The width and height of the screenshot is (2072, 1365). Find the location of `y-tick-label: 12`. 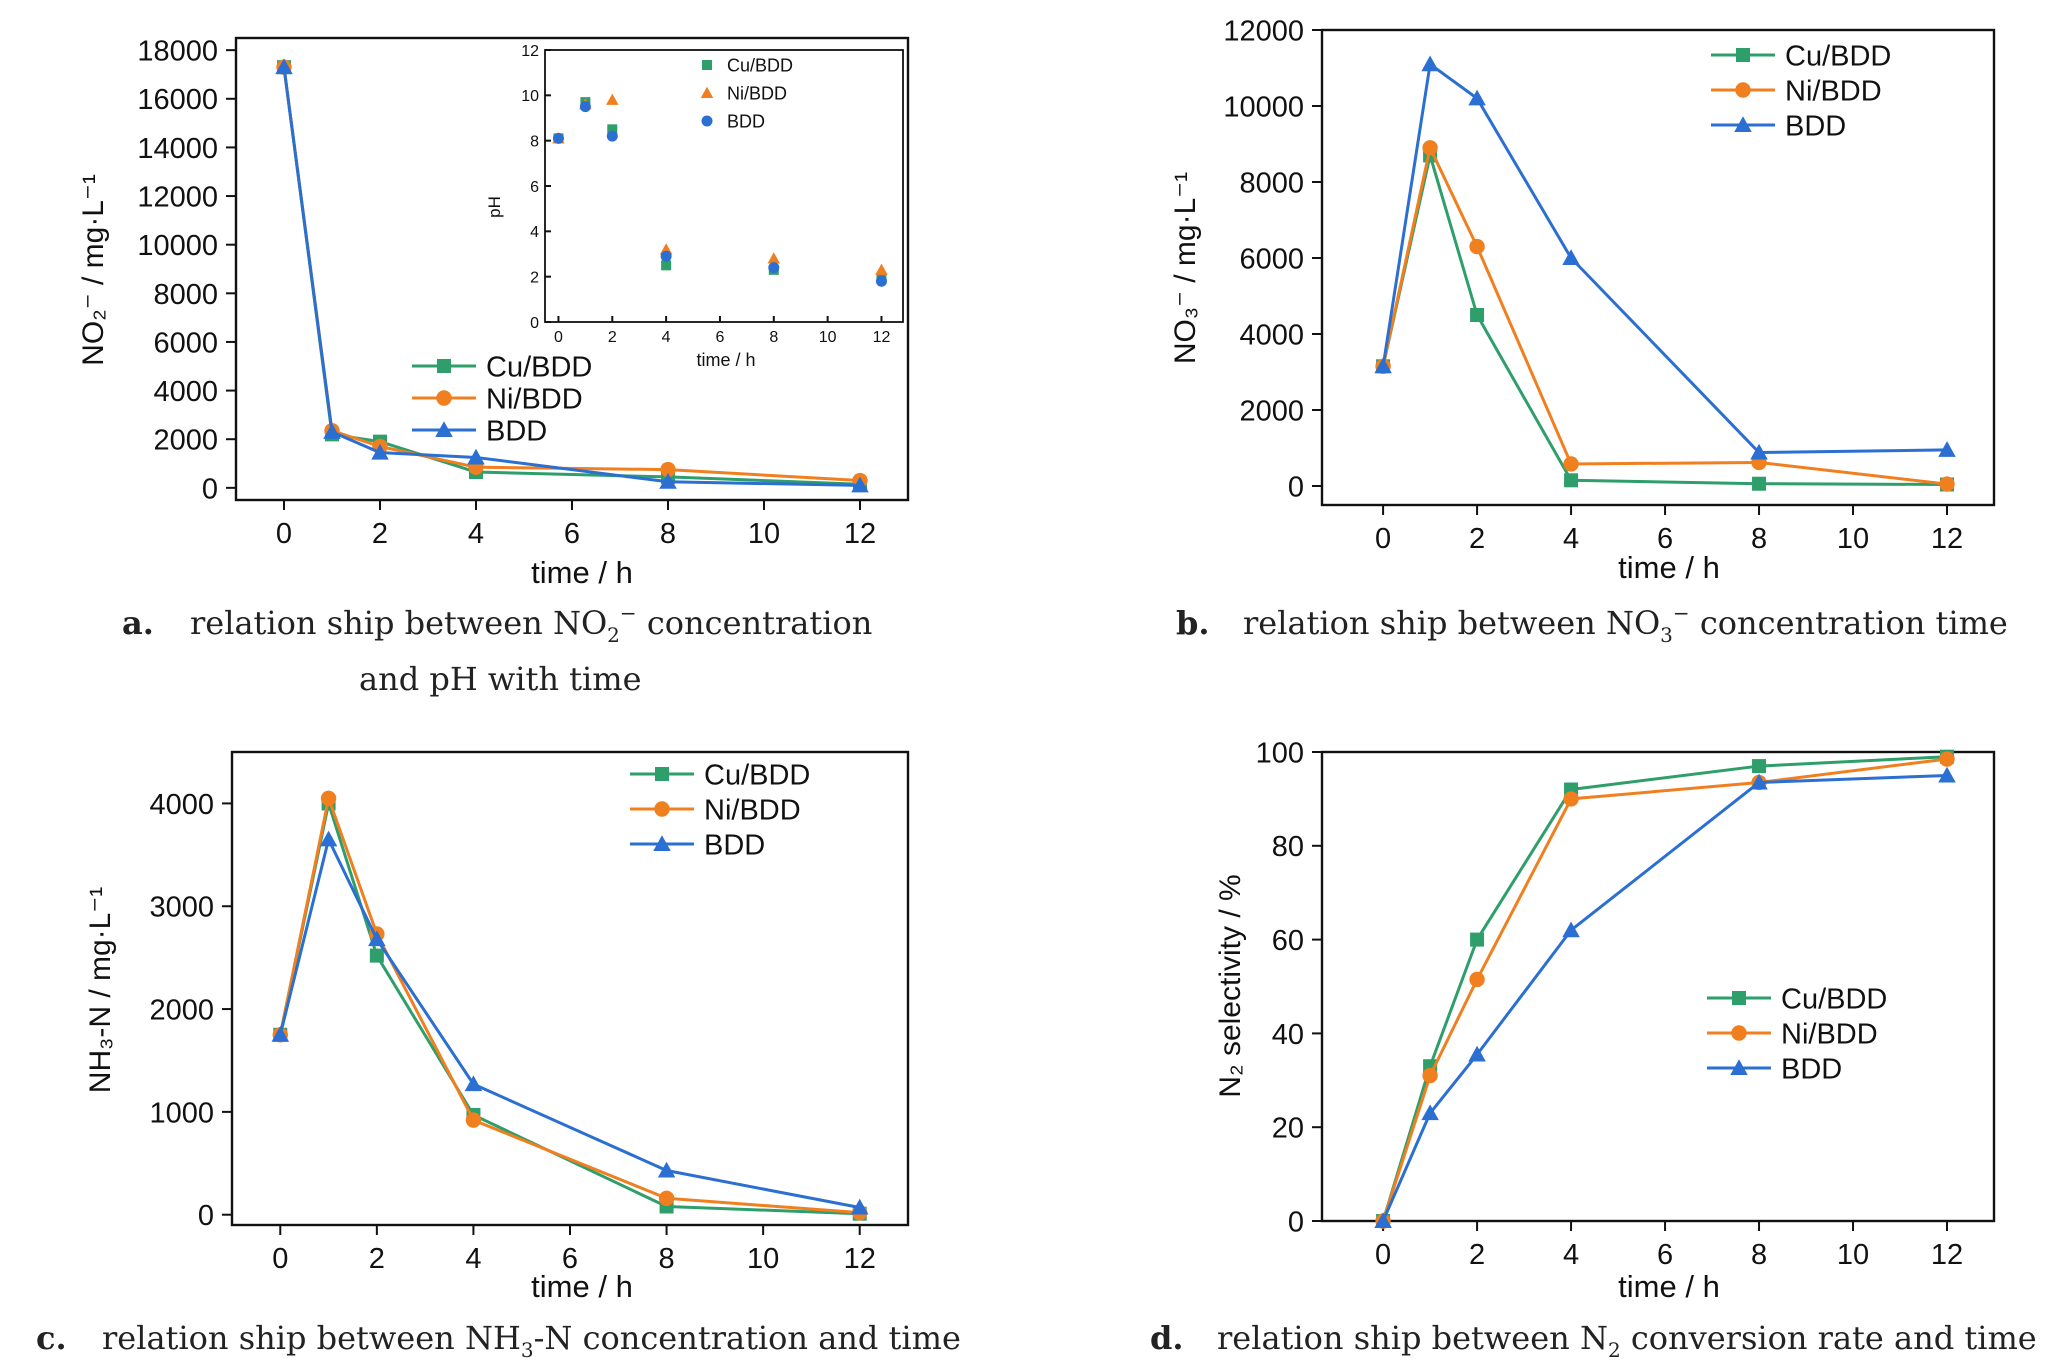

y-tick-label: 12 is located at coordinates (530, 51).